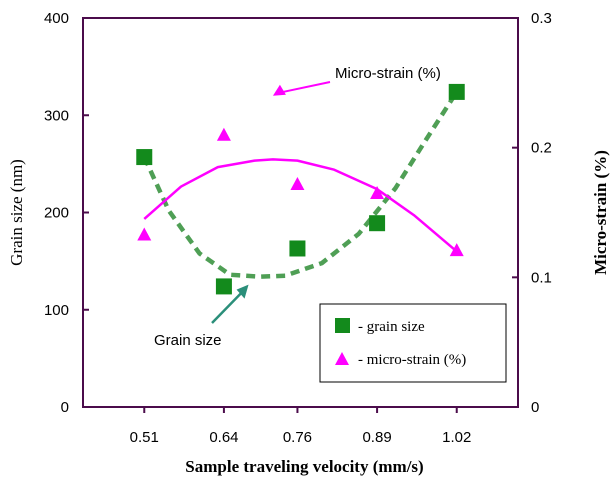 The image size is (613, 485). What do you see at coordinates (541, 148) in the screenshot?
I see `right-y-tick-label: 0.2` at bounding box center [541, 148].